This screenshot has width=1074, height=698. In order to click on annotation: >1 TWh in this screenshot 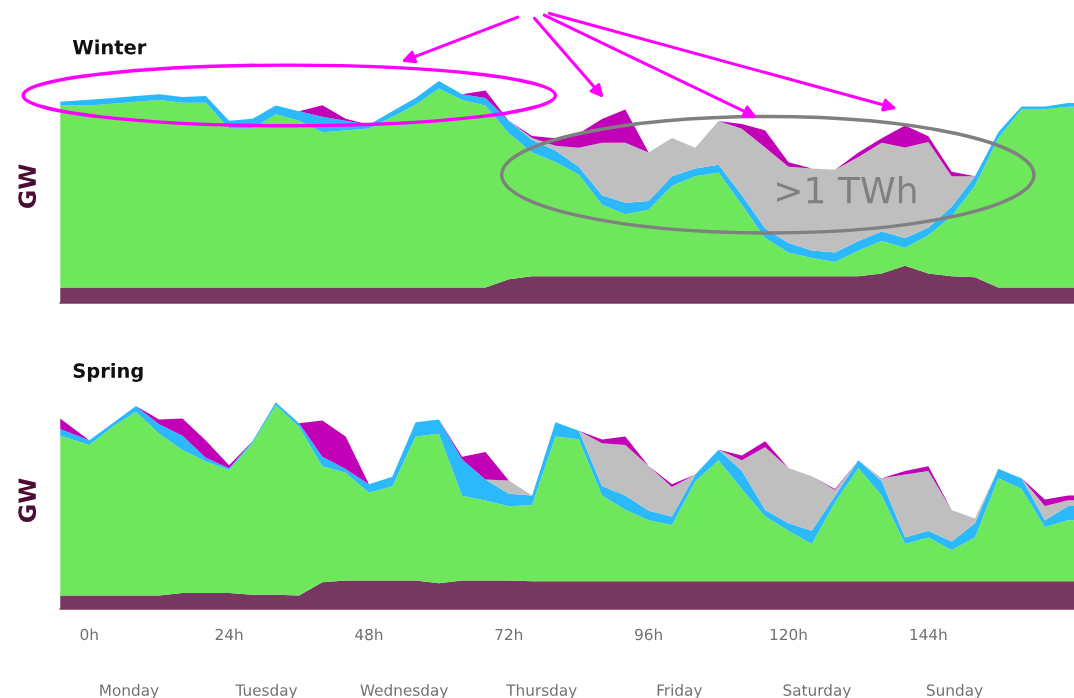, I will do `click(846, 189)`.